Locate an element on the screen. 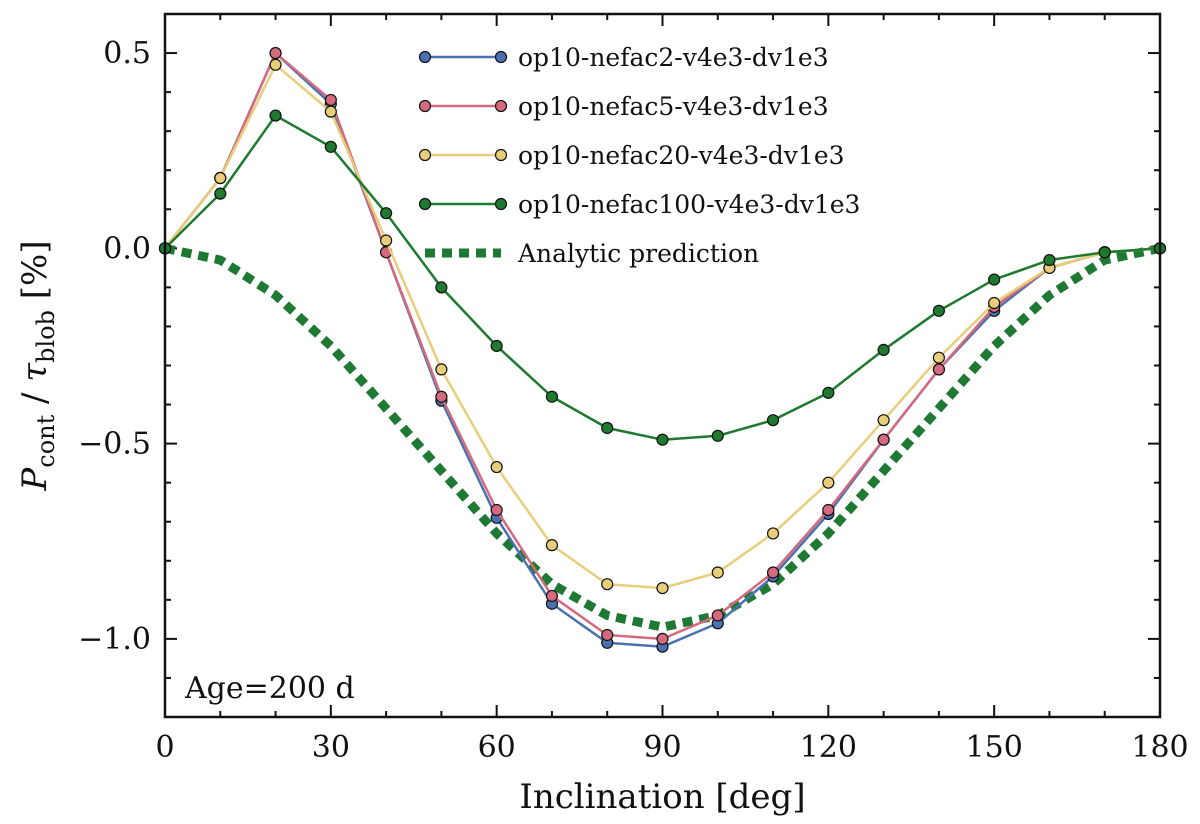 Image resolution: width=1200 pixels, height=824 pixels. legend-label: op10-nefac5-v4e3-dv1e3 is located at coordinates (673, 106).